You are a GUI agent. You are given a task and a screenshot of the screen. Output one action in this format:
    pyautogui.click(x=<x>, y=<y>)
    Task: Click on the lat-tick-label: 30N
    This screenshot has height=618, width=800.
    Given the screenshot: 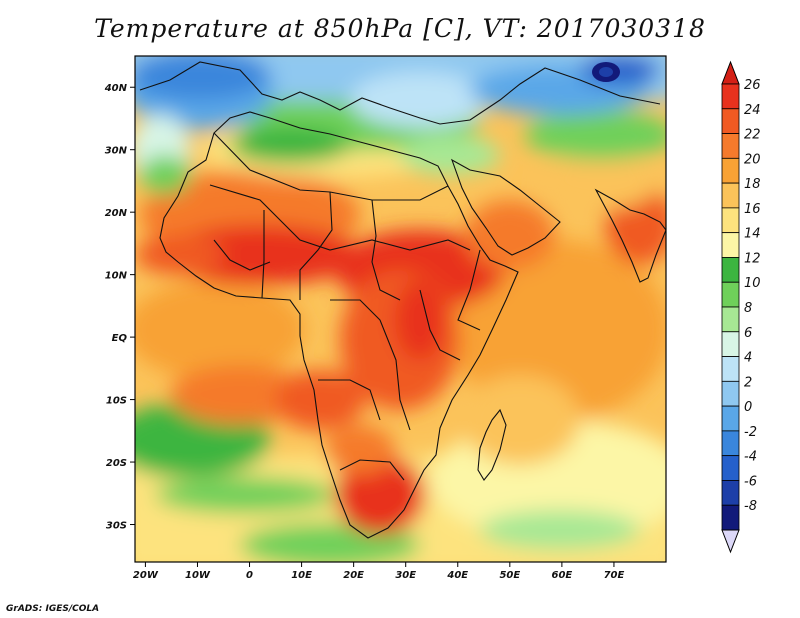 What is the action you would take?
    pyautogui.click(x=116, y=151)
    